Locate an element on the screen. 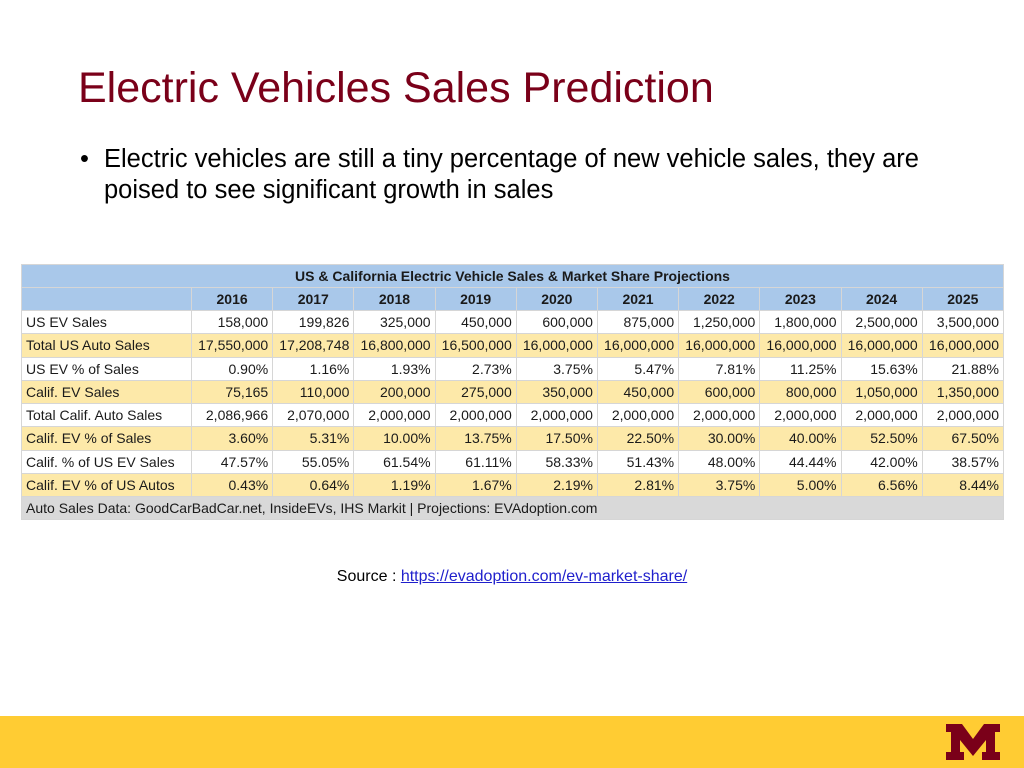 This screenshot has height=768, width=1024. table-cell: 17.50% is located at coordinates (556, 438).